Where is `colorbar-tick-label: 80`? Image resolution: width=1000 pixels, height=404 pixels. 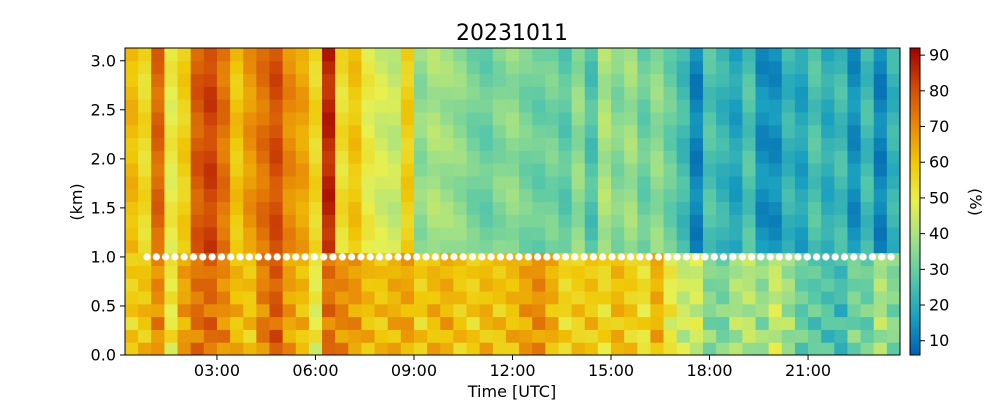 colorbar-tick-label: 80 is located at coordinates (939, 90).